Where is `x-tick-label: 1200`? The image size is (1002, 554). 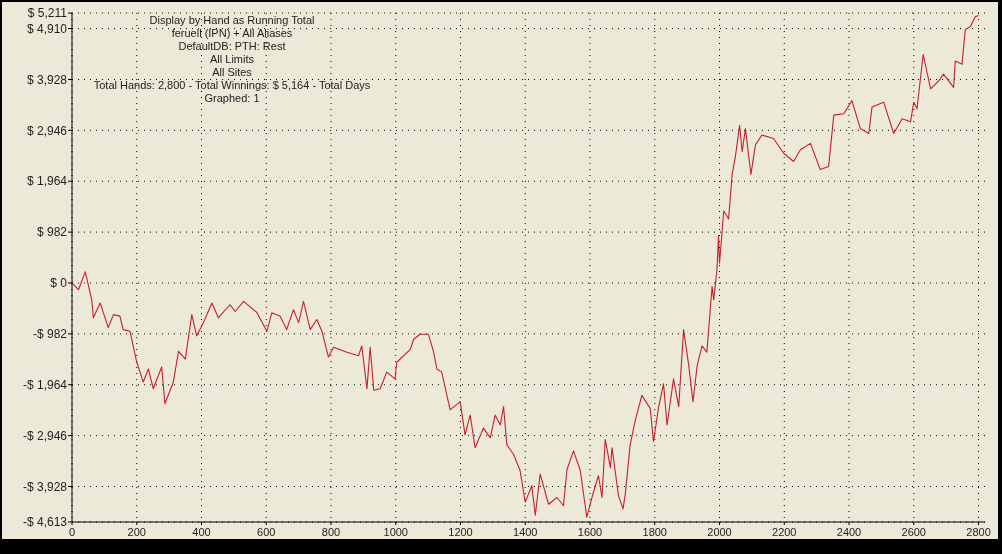
x-tick-label: 1200 is located at coordinates (460, 532).